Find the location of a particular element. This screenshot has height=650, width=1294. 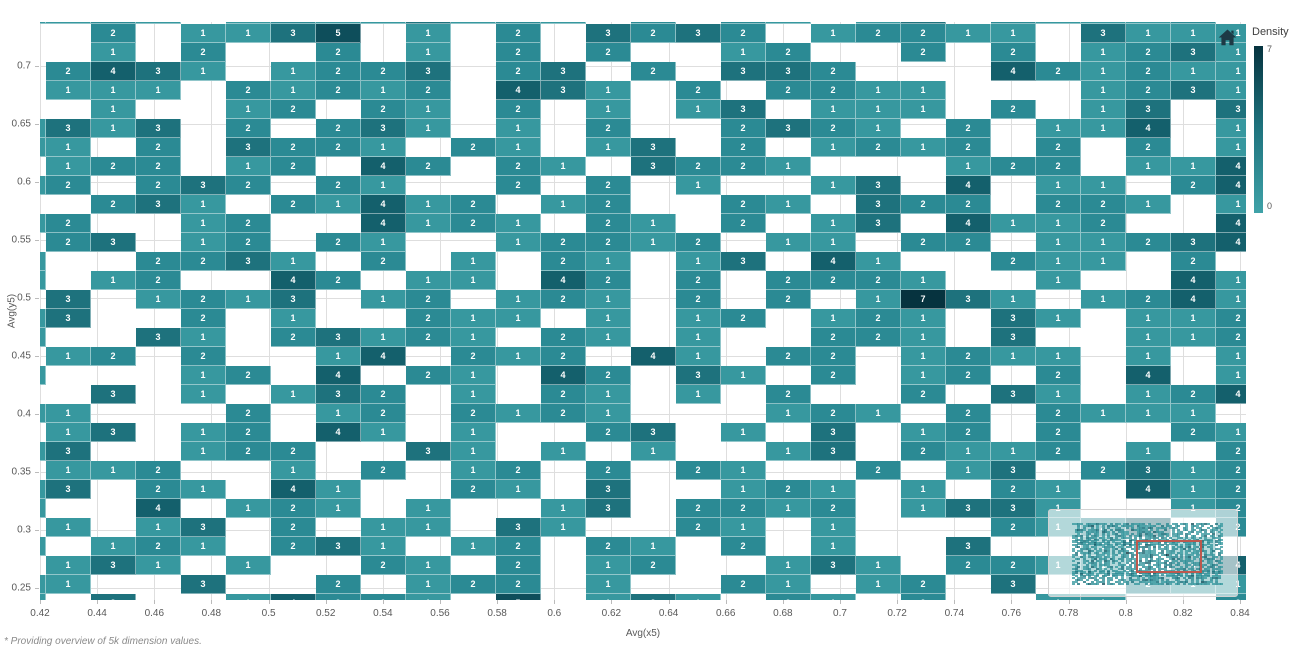

heatmap-cell: 5 is located at coordinates (338, 33).